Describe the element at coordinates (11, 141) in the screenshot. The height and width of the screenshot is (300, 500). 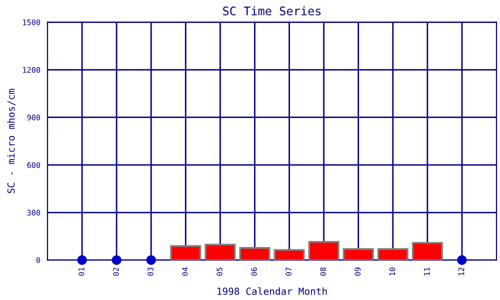
I see `y-axis-title: SC - micro mhos/cm` at that location.